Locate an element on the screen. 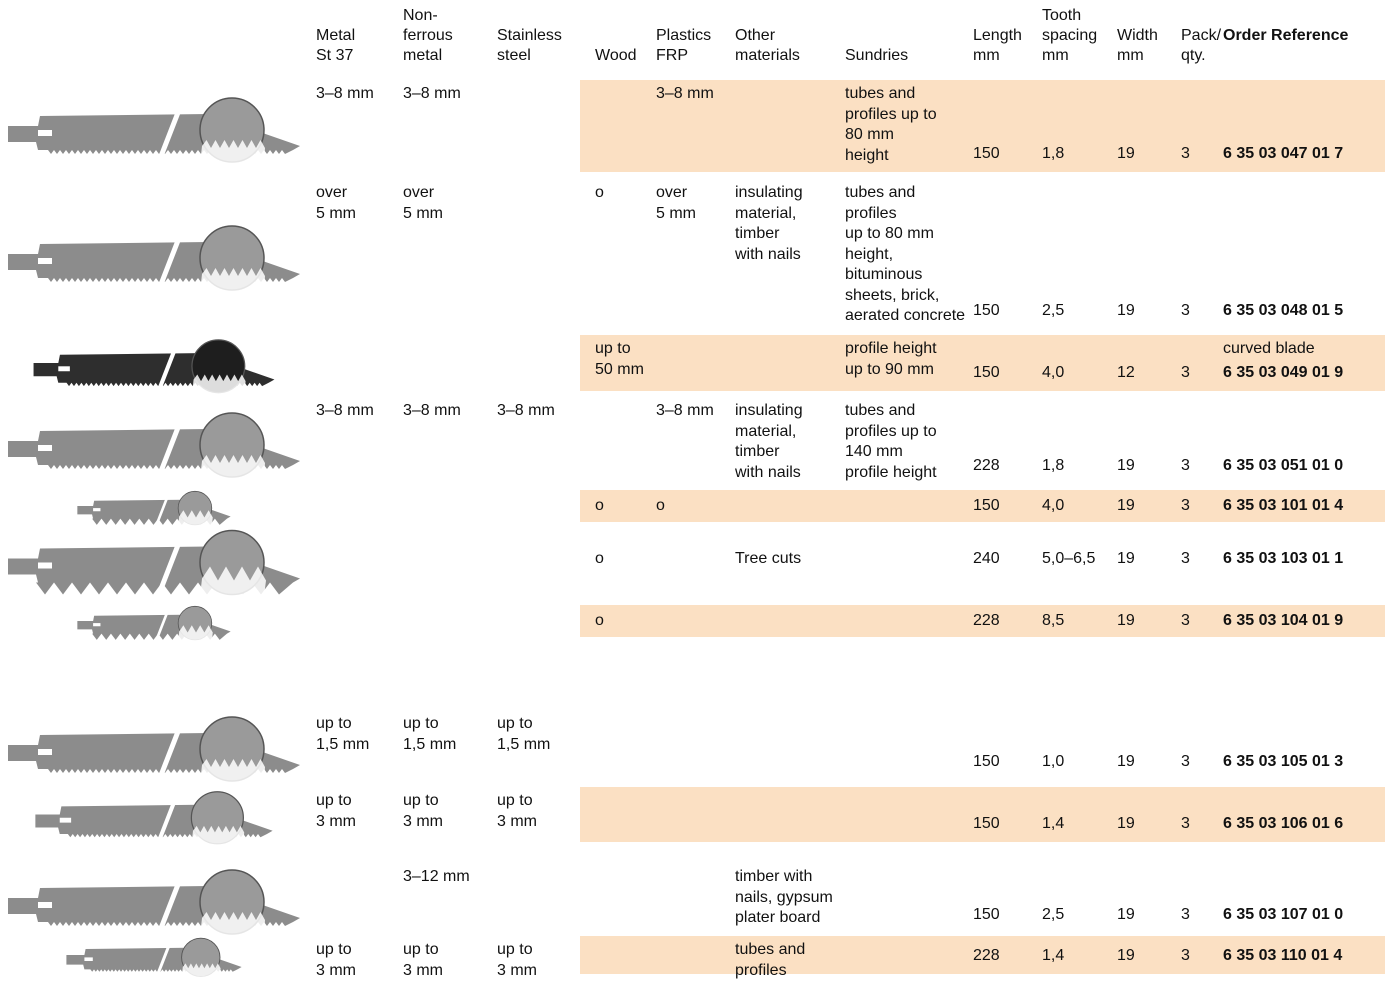  header-other: Other materials is located at coordinates (767, 45).